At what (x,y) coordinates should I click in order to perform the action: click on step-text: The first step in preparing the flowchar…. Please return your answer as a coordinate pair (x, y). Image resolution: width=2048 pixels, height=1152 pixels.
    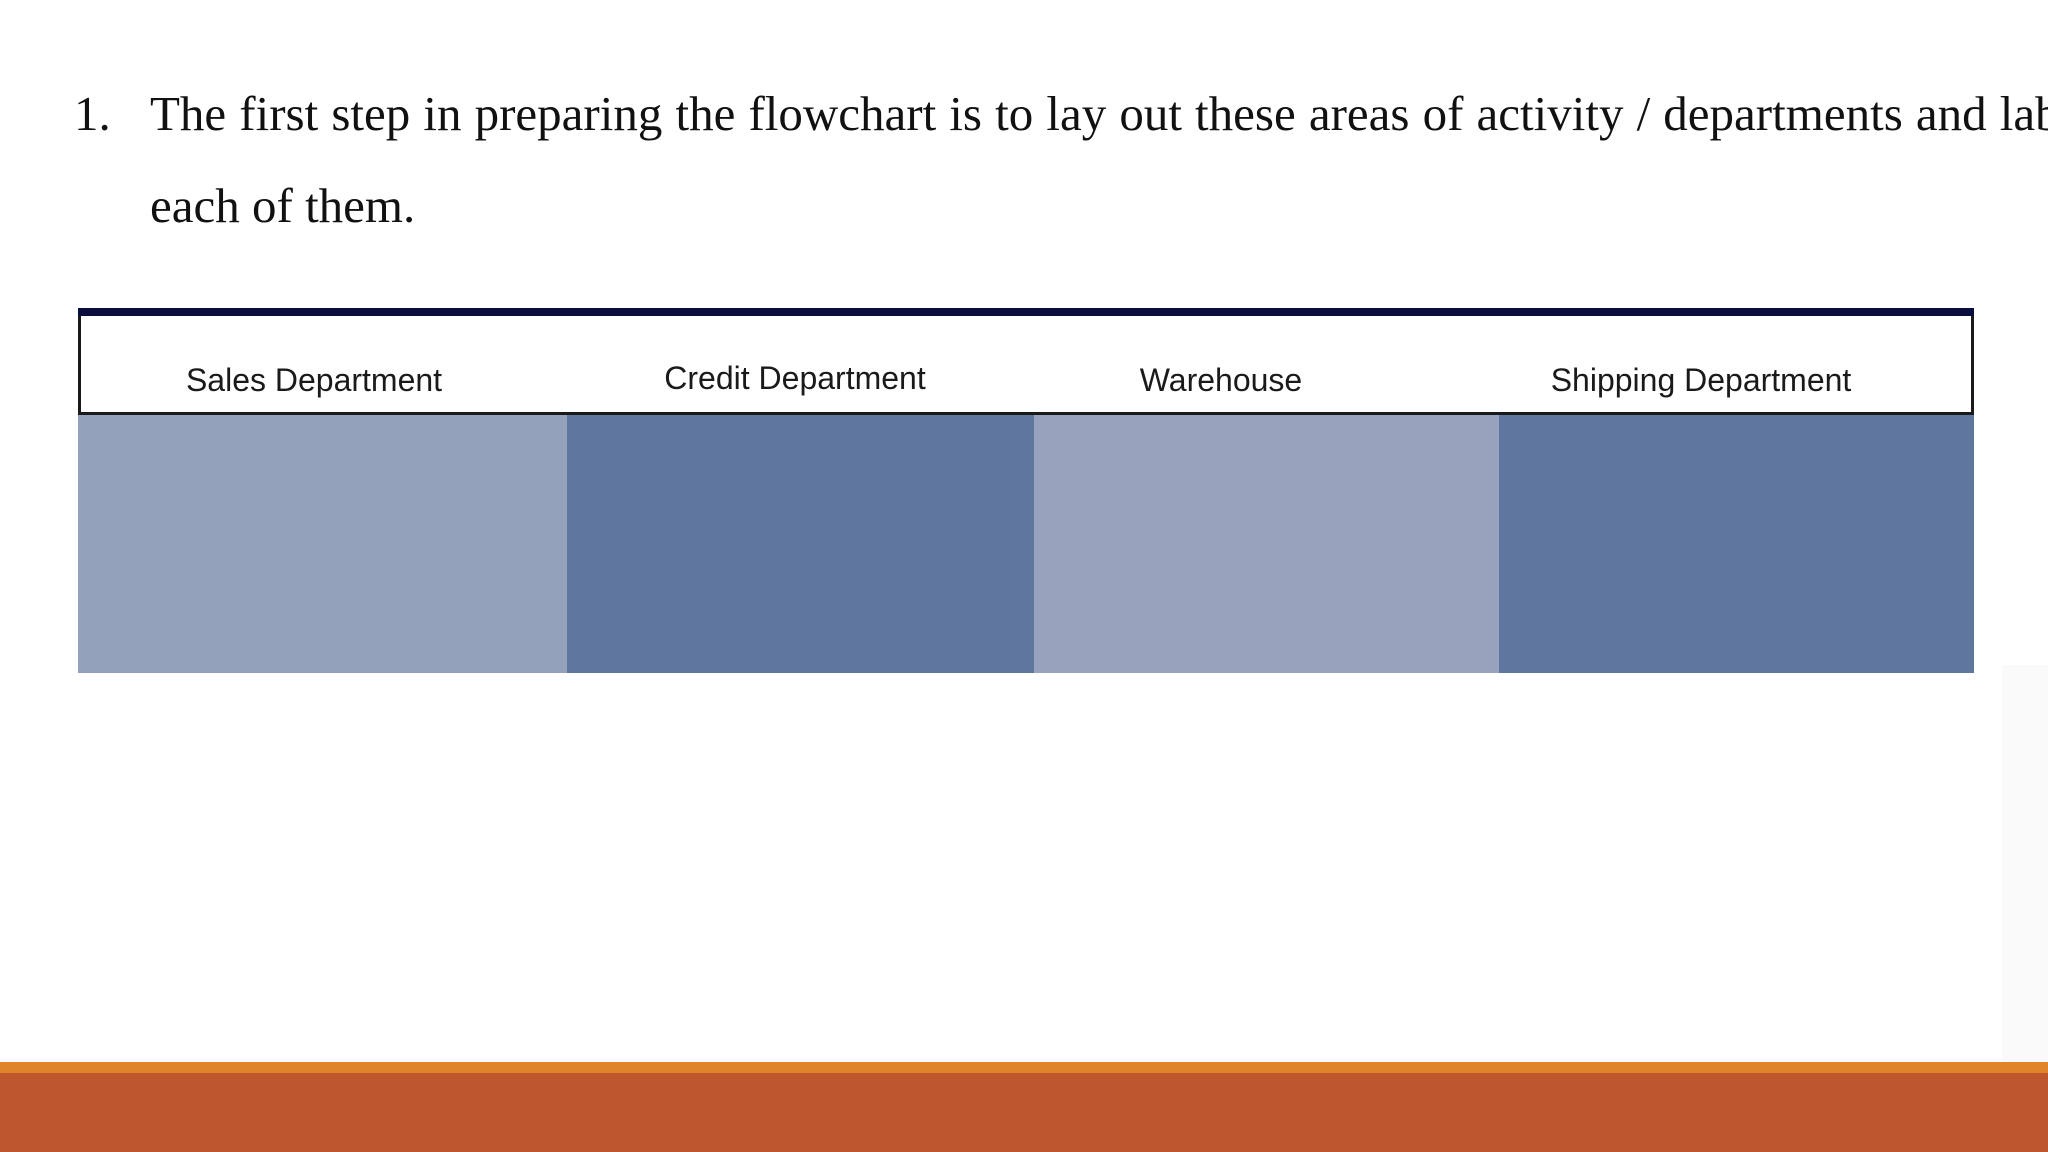
    Looking at the image, I should click on (1099, 159).